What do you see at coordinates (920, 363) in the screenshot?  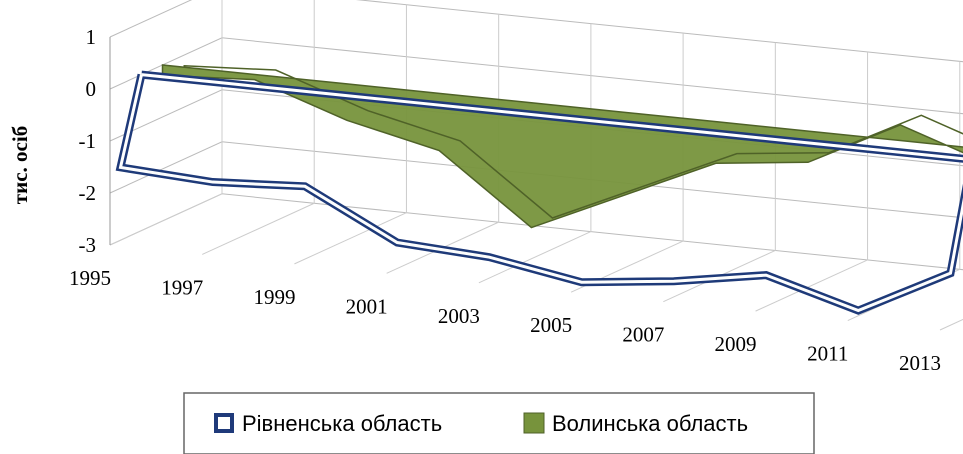 I see `x-tick-label: 2013` at bounding box center [920, 363].